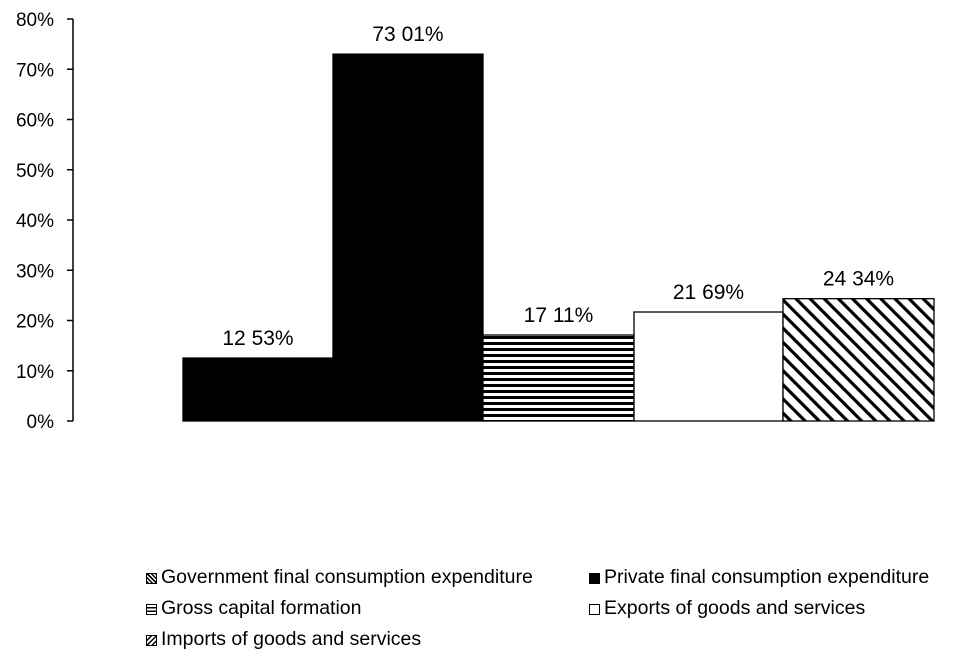 The image size is (969, 657). Describe the element at coordinates (35, 121) in the screenshot. I see `y-tick-label: 60%` at that location.